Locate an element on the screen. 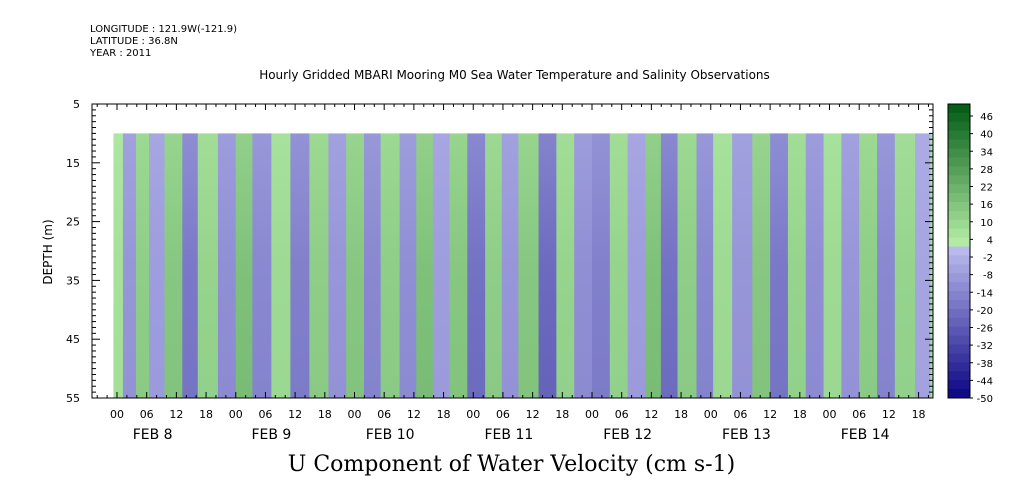  colorbar-label: -50 is located at coordinates (985, 399).